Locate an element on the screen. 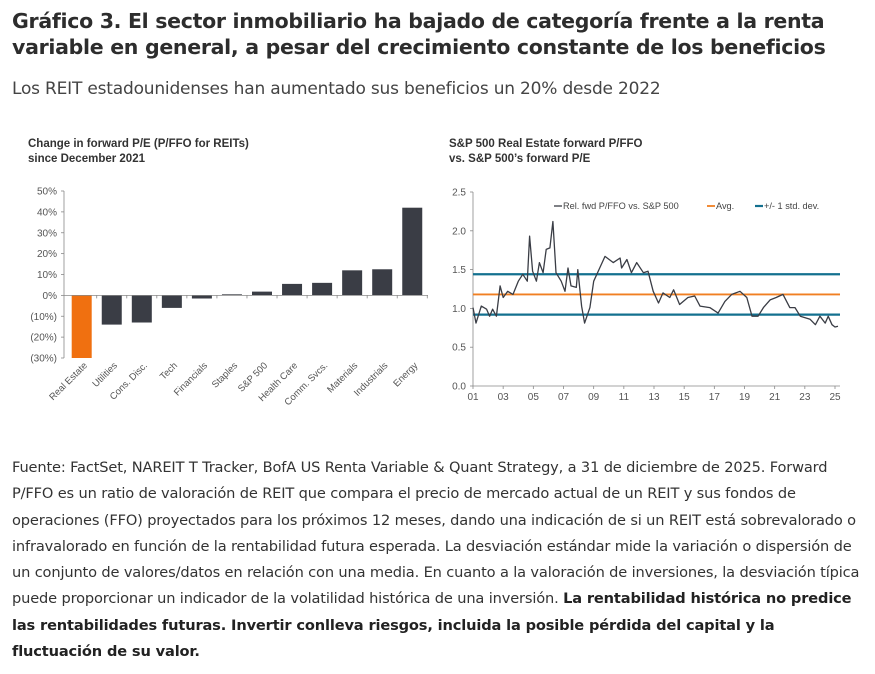 This screenshot has height=674, width=875. x-tick-label: 09 is located at coordinates (594, 397).